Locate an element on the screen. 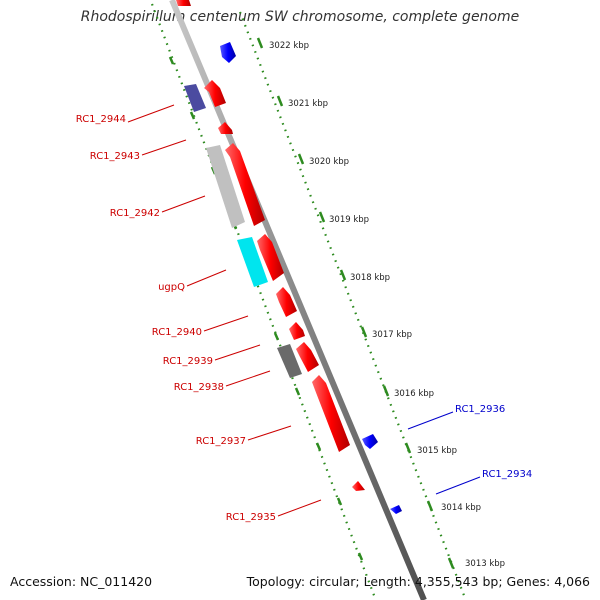 Image resolution: width=600 pixels, height=600 pixels. accession-text: Accession: NC_011420 is located at coordinates (81, 581).